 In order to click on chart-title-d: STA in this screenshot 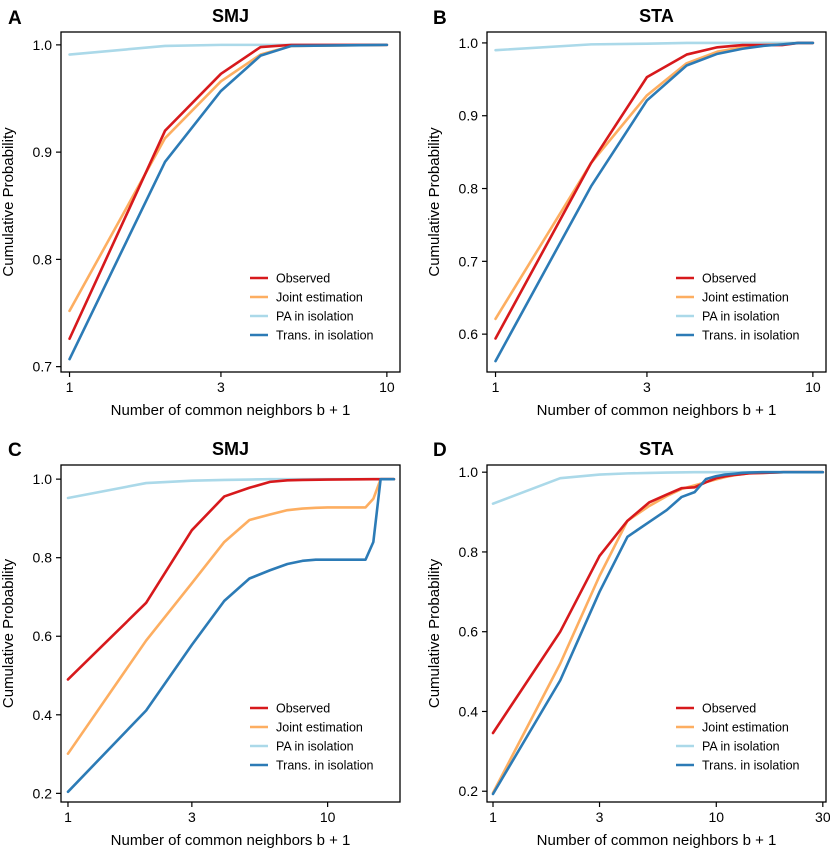, I will do `click(656, 449)`.